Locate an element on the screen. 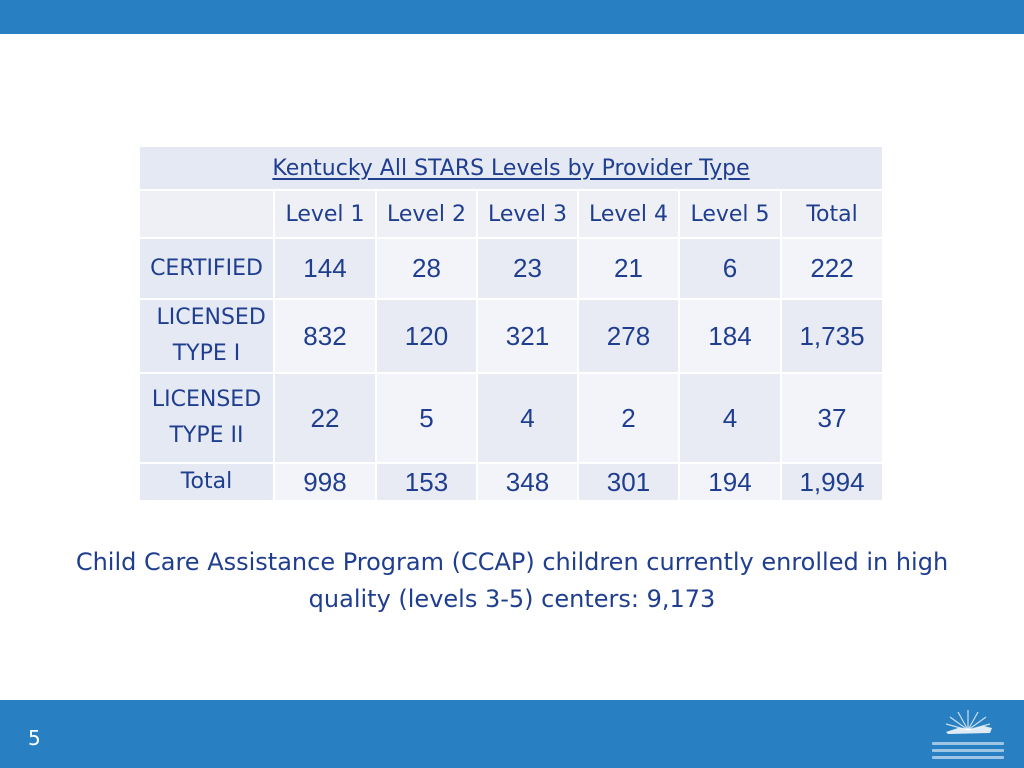  table-cell: 23 is located at coordinates (527, 268).